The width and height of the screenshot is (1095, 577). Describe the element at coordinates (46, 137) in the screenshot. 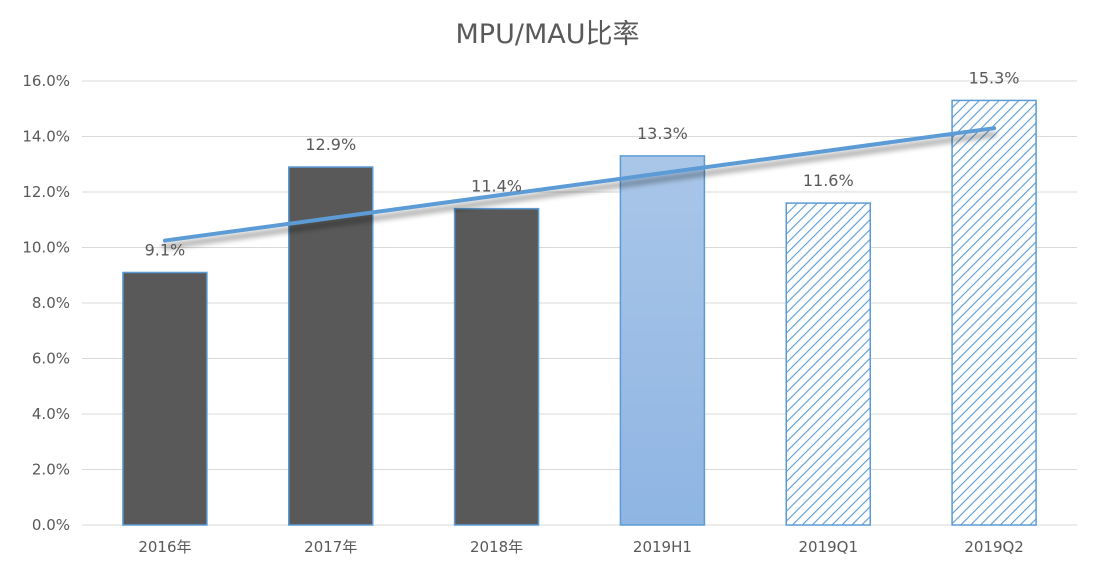

I see `y-tick-label: 14.0%` at that location.